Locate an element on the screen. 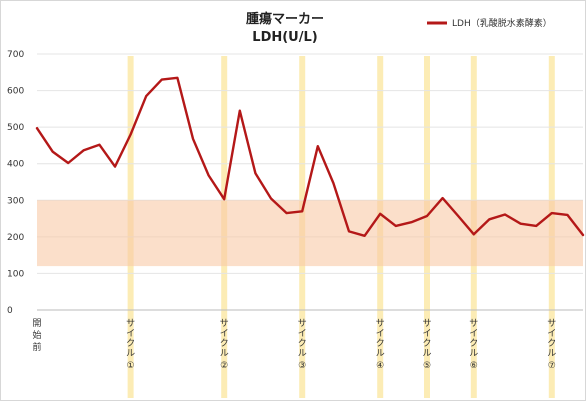 Image resolution: width=586 pixels, height=401 pixels. cycle-label-5-char-2: ク is located at coordinates (426, 343).